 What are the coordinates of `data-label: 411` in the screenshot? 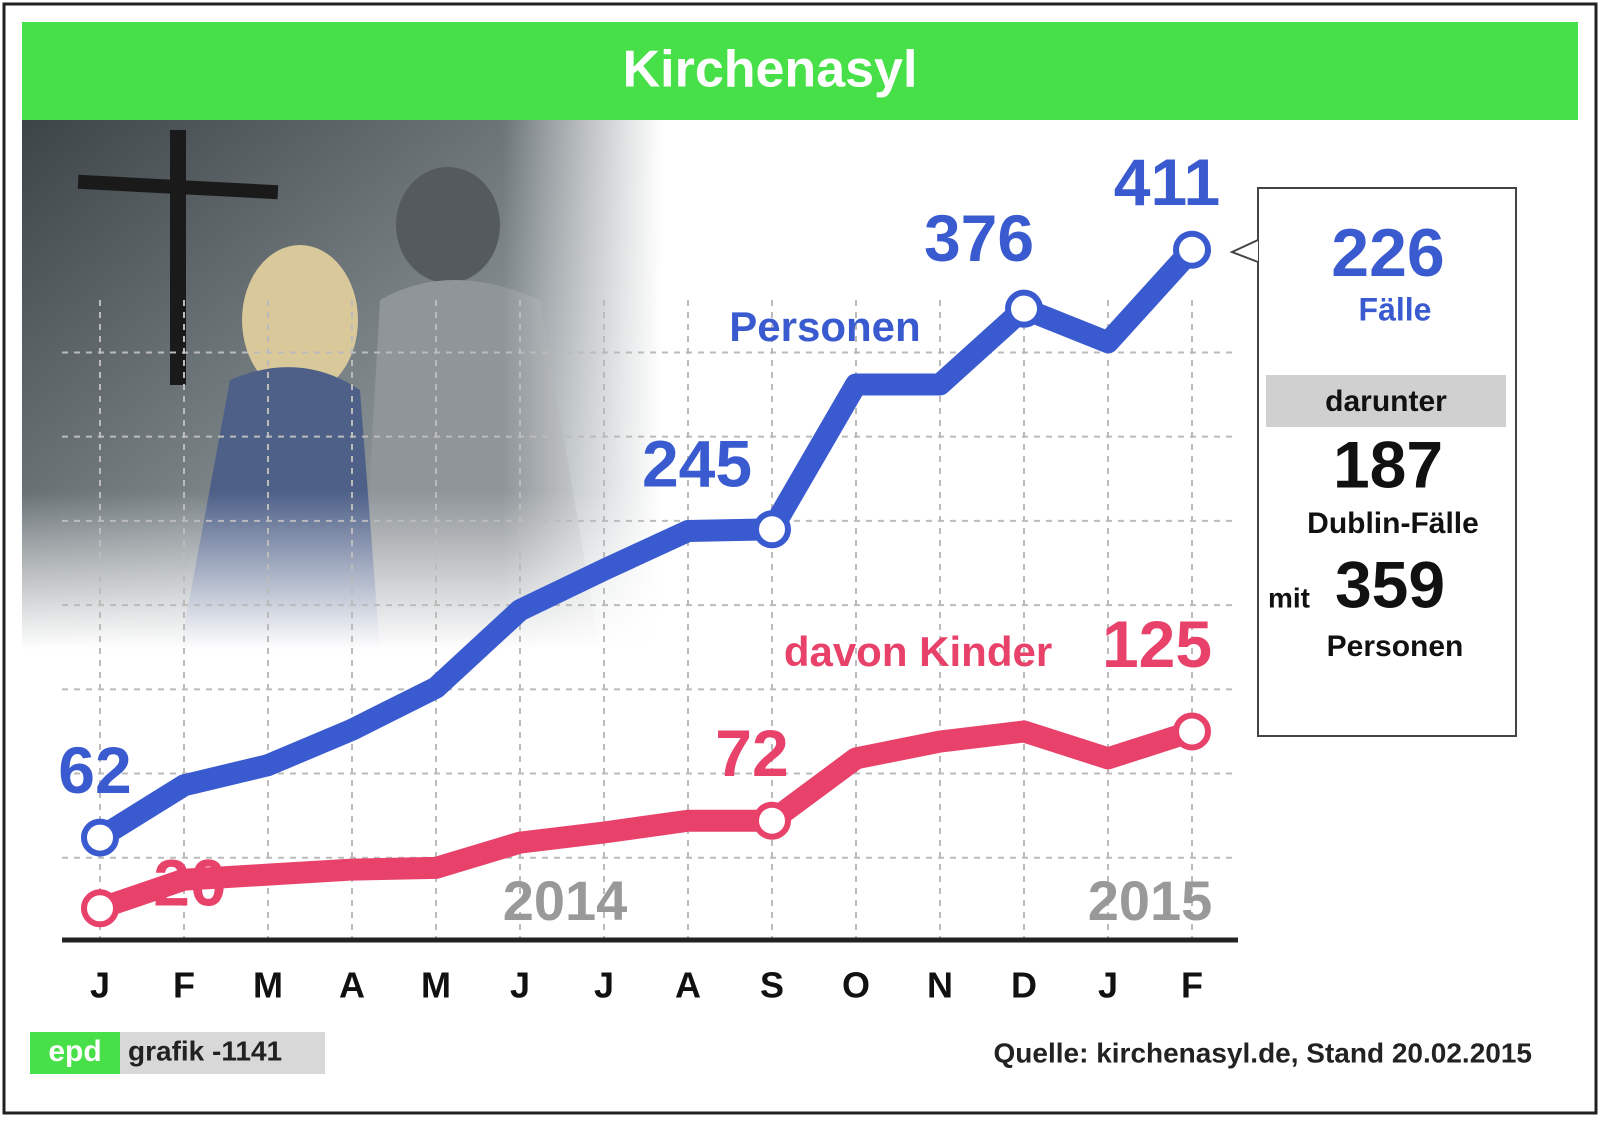 It's located at (1167, 182).